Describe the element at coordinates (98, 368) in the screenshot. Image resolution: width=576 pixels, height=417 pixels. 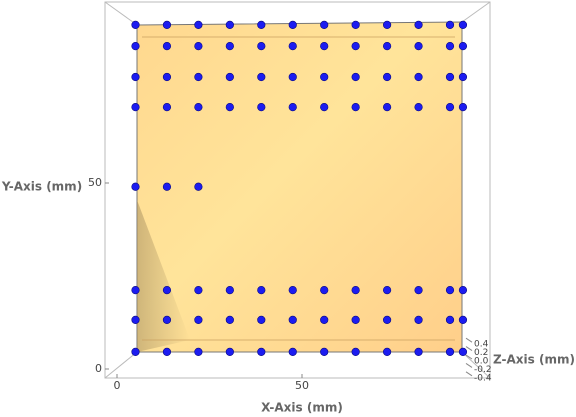
I see `y-tick-label: 0` at that location.